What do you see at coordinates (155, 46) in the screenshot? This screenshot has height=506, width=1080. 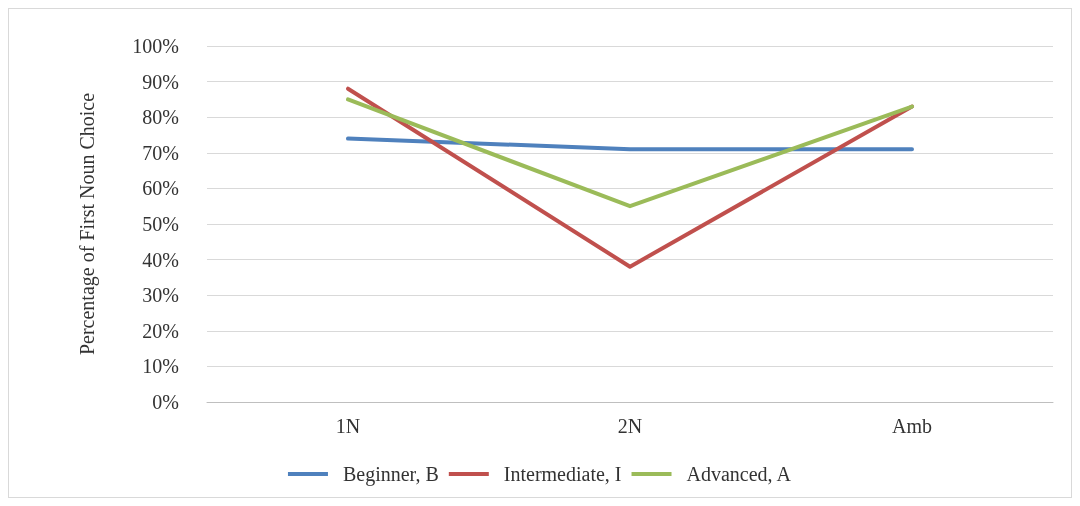 I see `y-tick-label: 100%` at bounding box center [155, 46].